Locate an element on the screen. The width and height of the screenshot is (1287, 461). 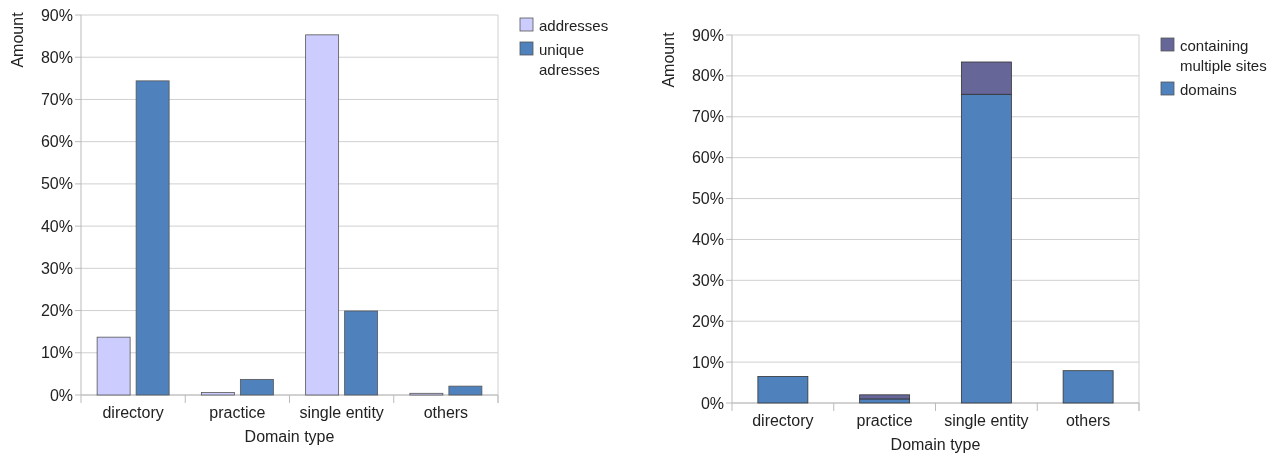
legend-label: addresses is located at coordinates (574, 25).